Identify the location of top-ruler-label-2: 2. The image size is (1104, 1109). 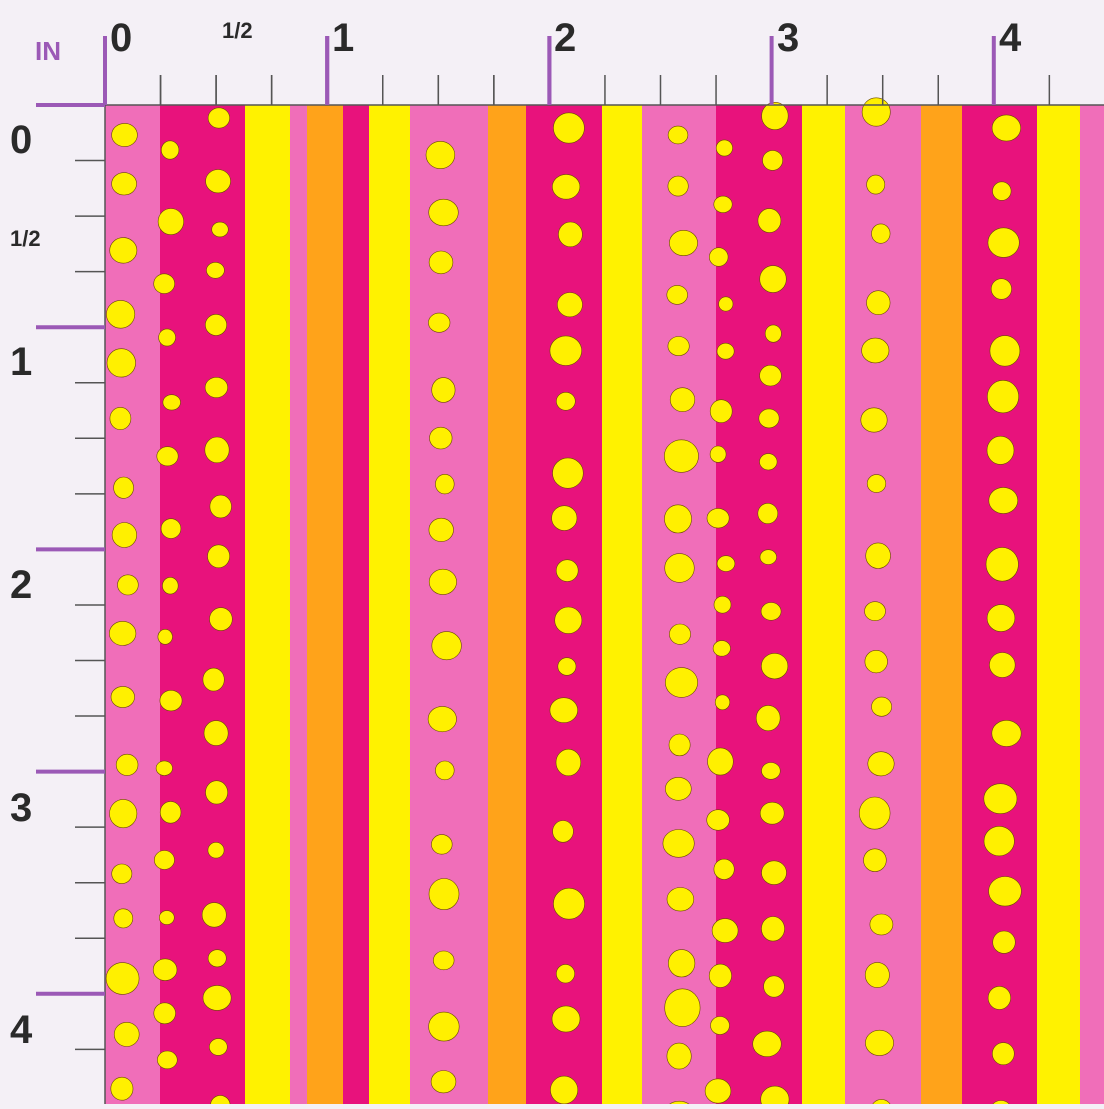
(565, 38).